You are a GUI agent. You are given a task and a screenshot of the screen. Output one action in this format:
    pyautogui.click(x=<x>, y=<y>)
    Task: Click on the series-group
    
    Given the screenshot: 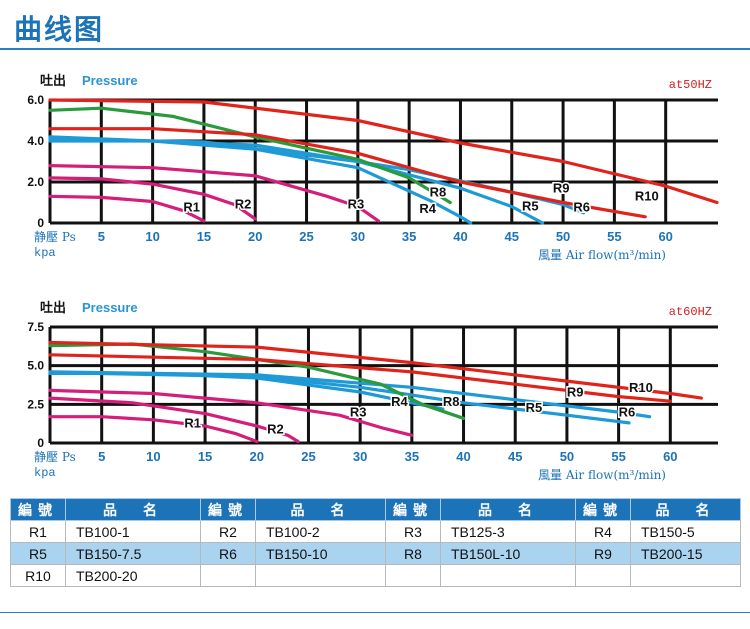 What is the action you would take?
    pyautogui.click(x=375, y=392)
    